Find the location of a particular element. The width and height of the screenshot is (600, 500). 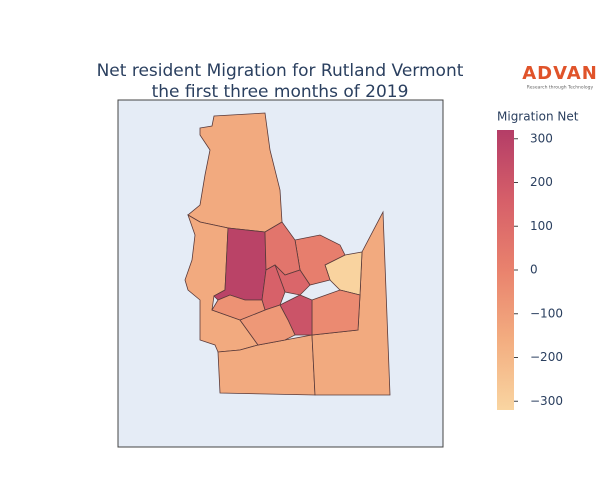

colorbar-tick-label: −200 is located at coordinates (546, 357).